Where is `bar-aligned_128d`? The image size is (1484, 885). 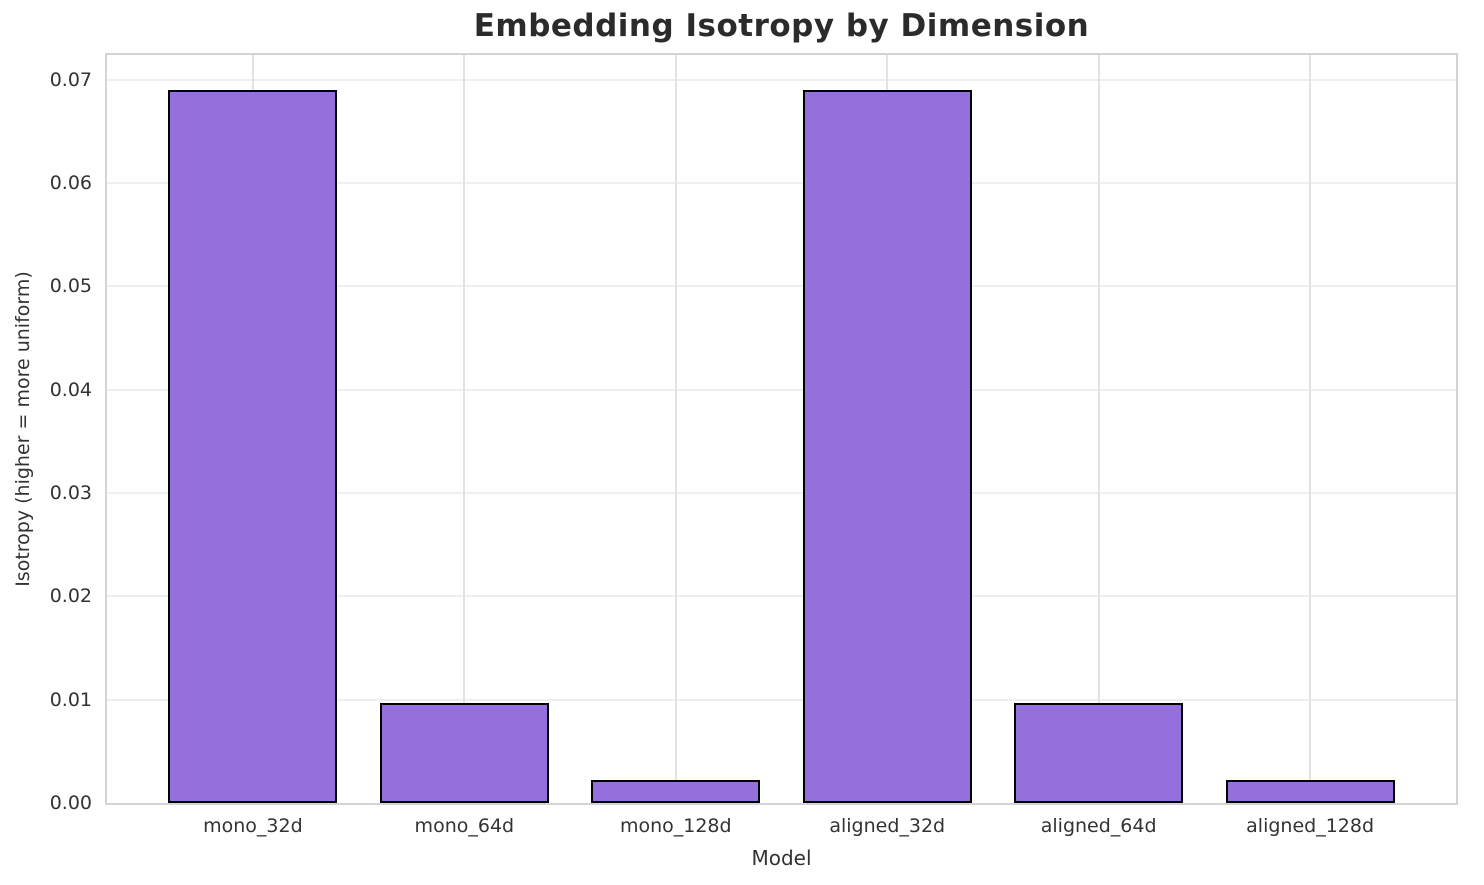
bar-aligned_128d is located at coordinates (1310, 791).